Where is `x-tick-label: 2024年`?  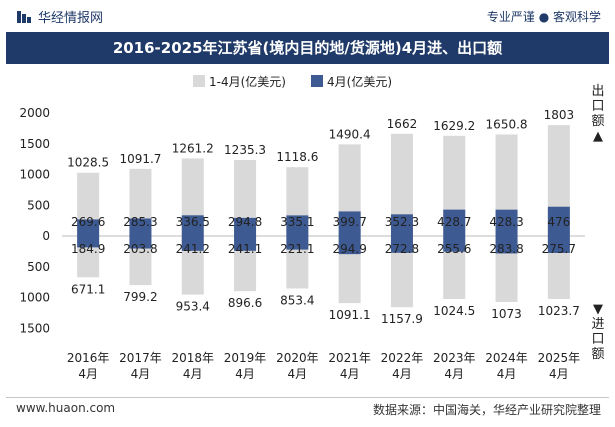 x-tick-label: 2024年 is located at coordinates (506, 358).